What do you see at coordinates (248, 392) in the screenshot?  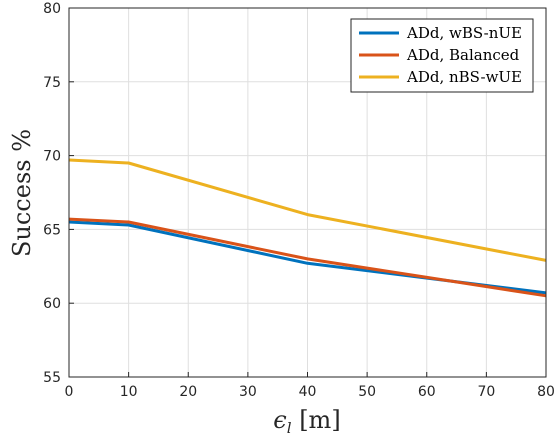 I see `x-tick-label: 30` at bounding box center [248, 392].